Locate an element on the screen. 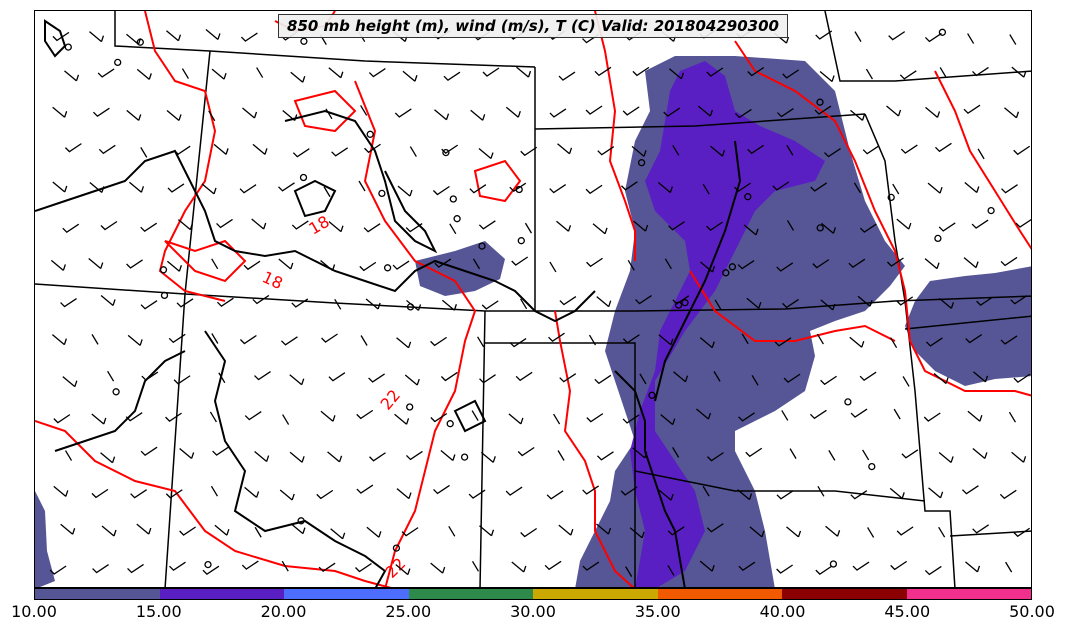  colorbar-tick-label: 45.00 is located at coordinates (907, 611).